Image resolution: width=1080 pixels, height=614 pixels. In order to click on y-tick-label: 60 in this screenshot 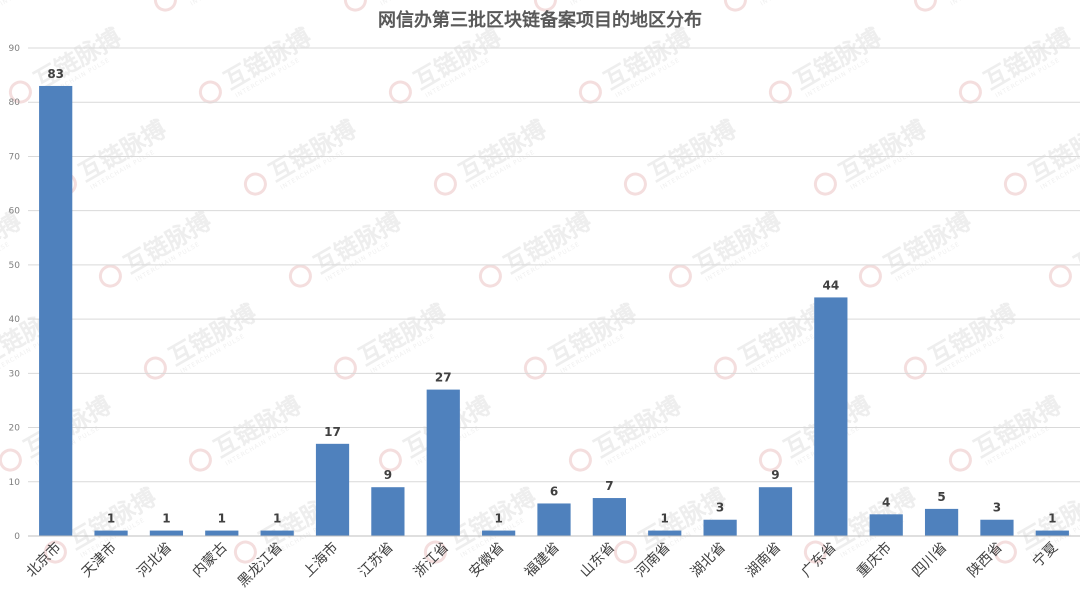, I will do `click(15, 212)`.